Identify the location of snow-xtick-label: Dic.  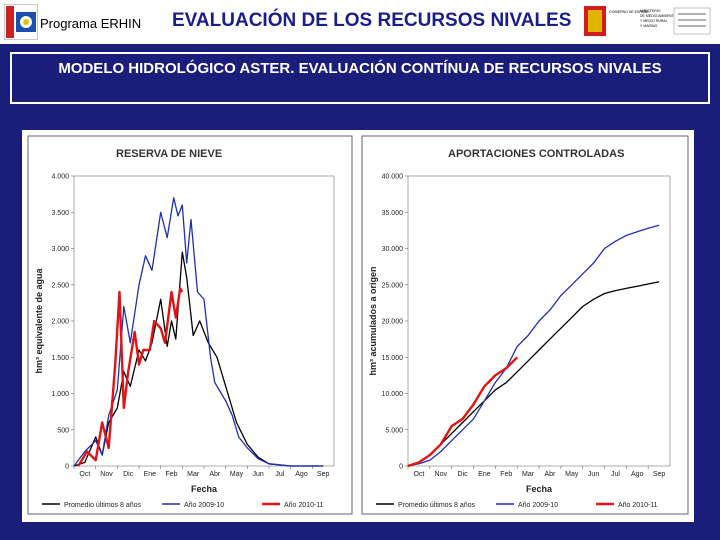
(128, 474).